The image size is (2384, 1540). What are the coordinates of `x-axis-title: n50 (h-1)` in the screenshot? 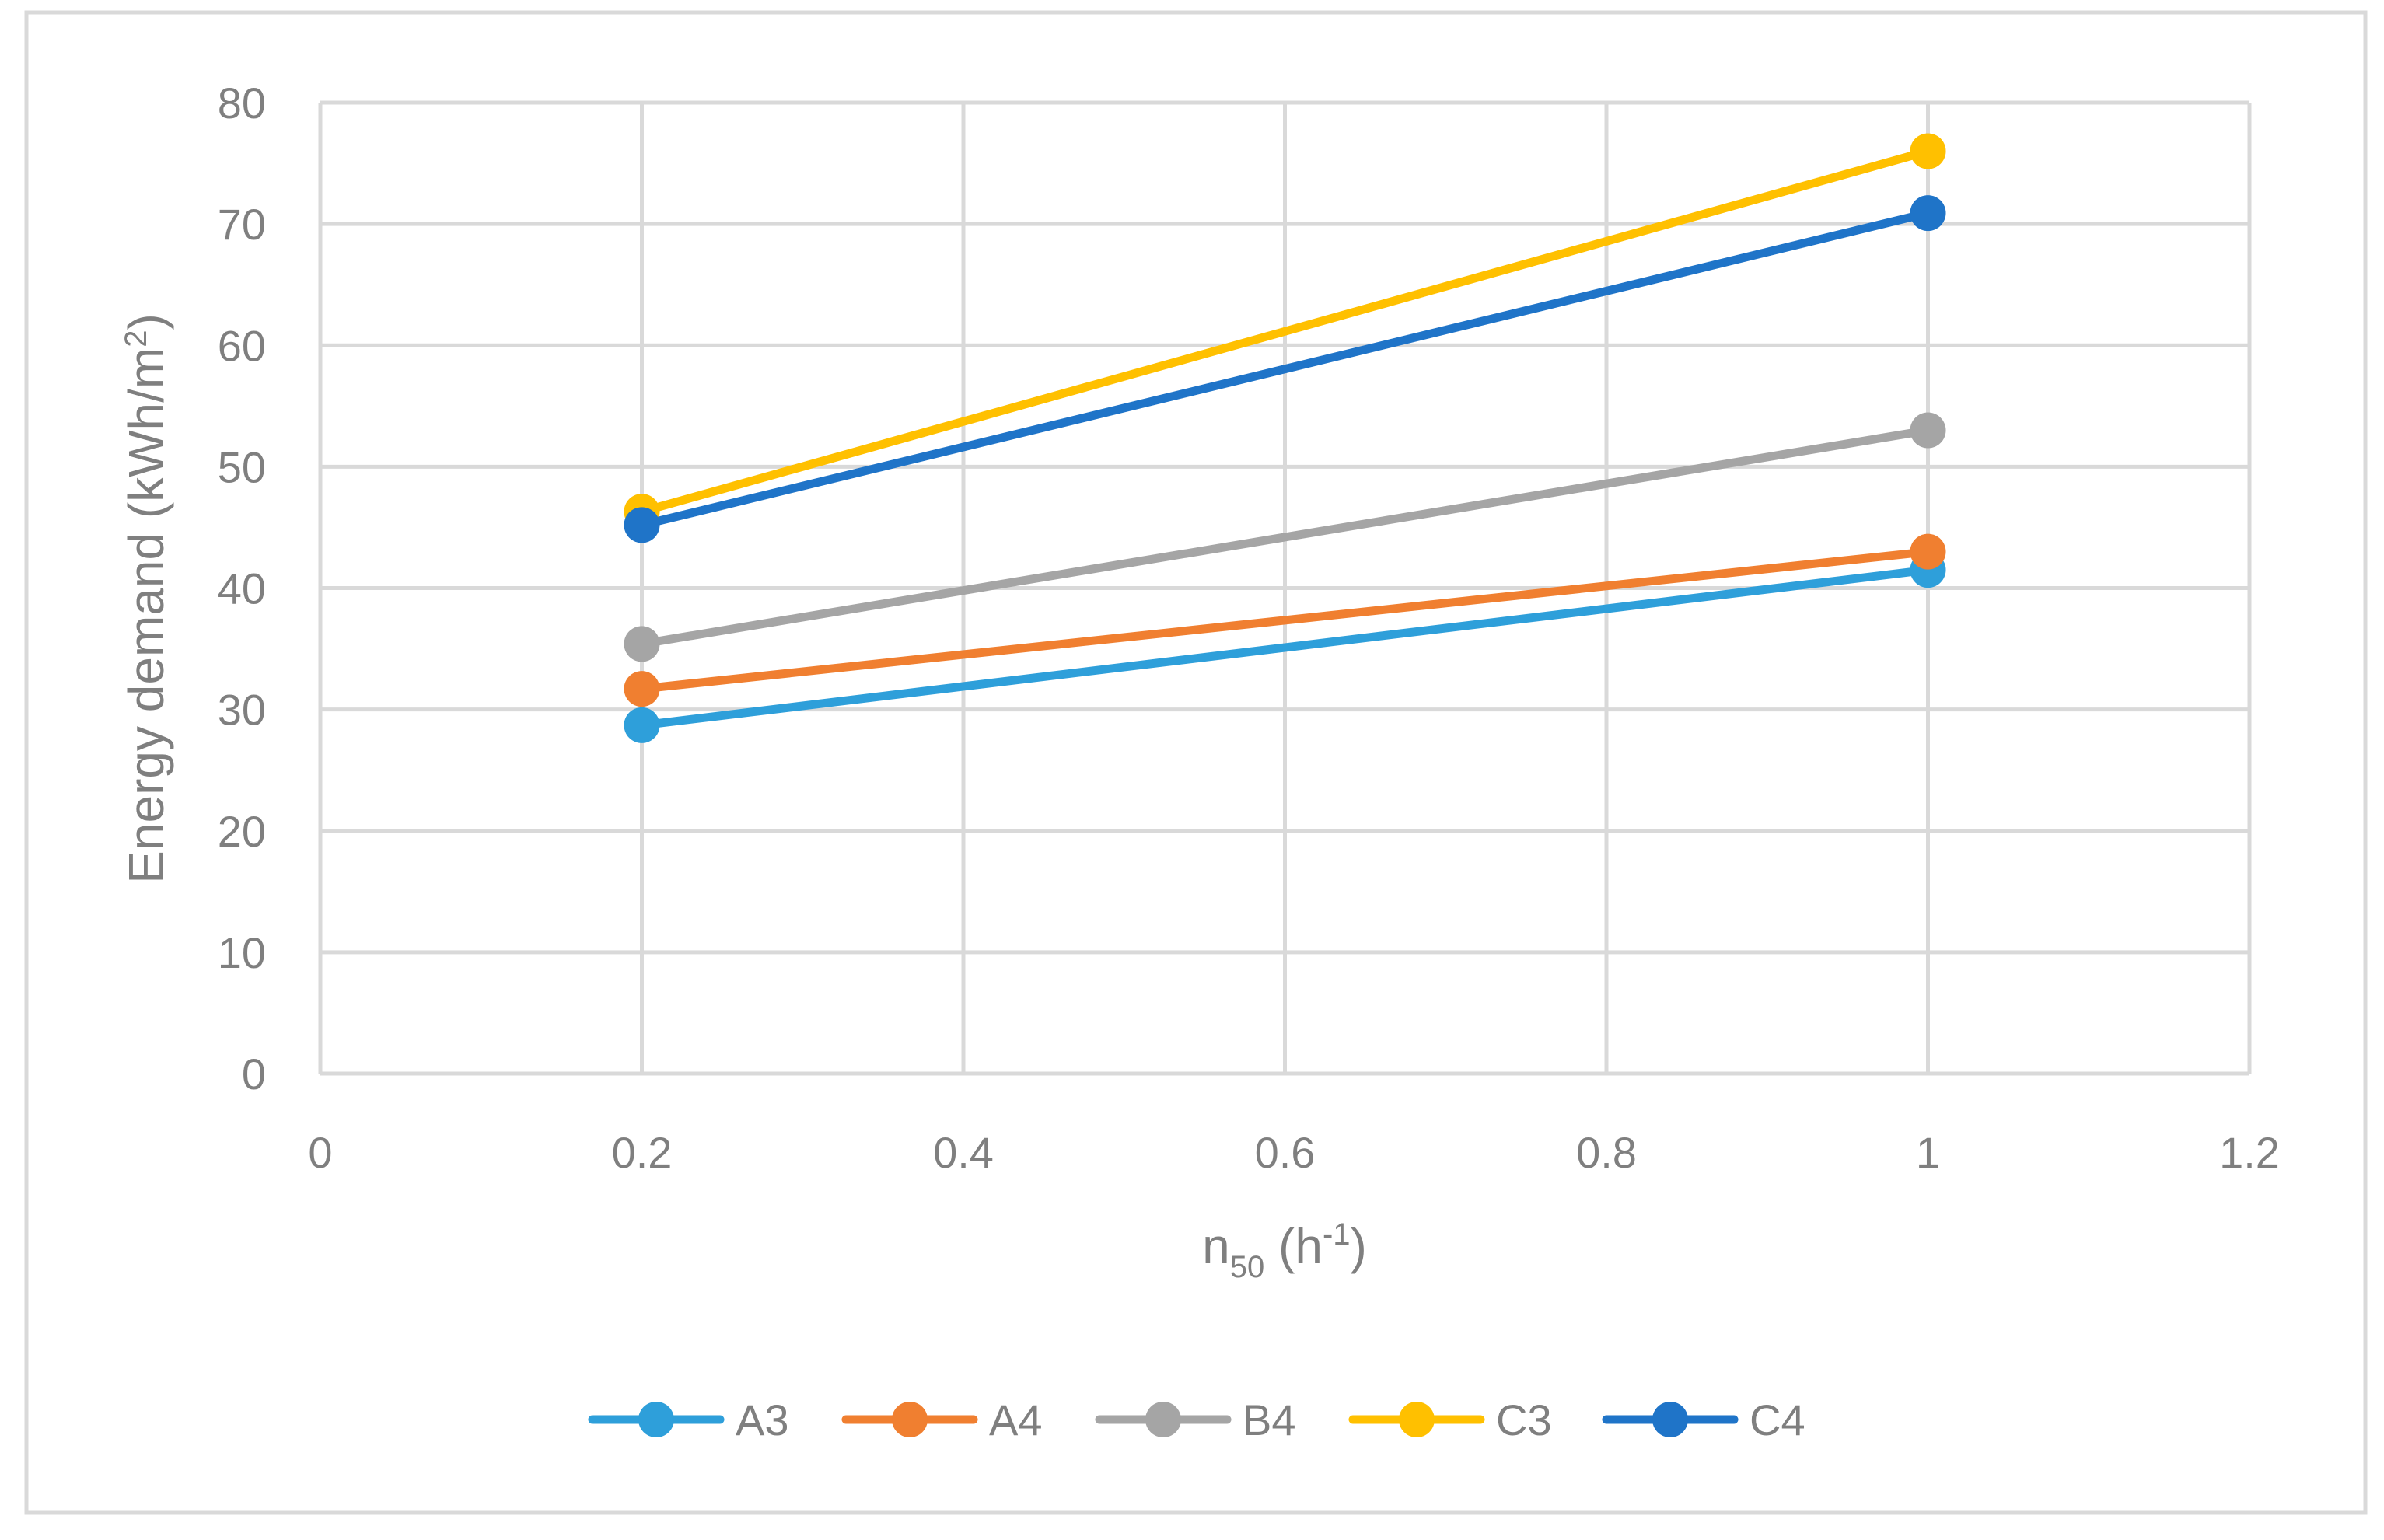 It's located at (1284, 1250).